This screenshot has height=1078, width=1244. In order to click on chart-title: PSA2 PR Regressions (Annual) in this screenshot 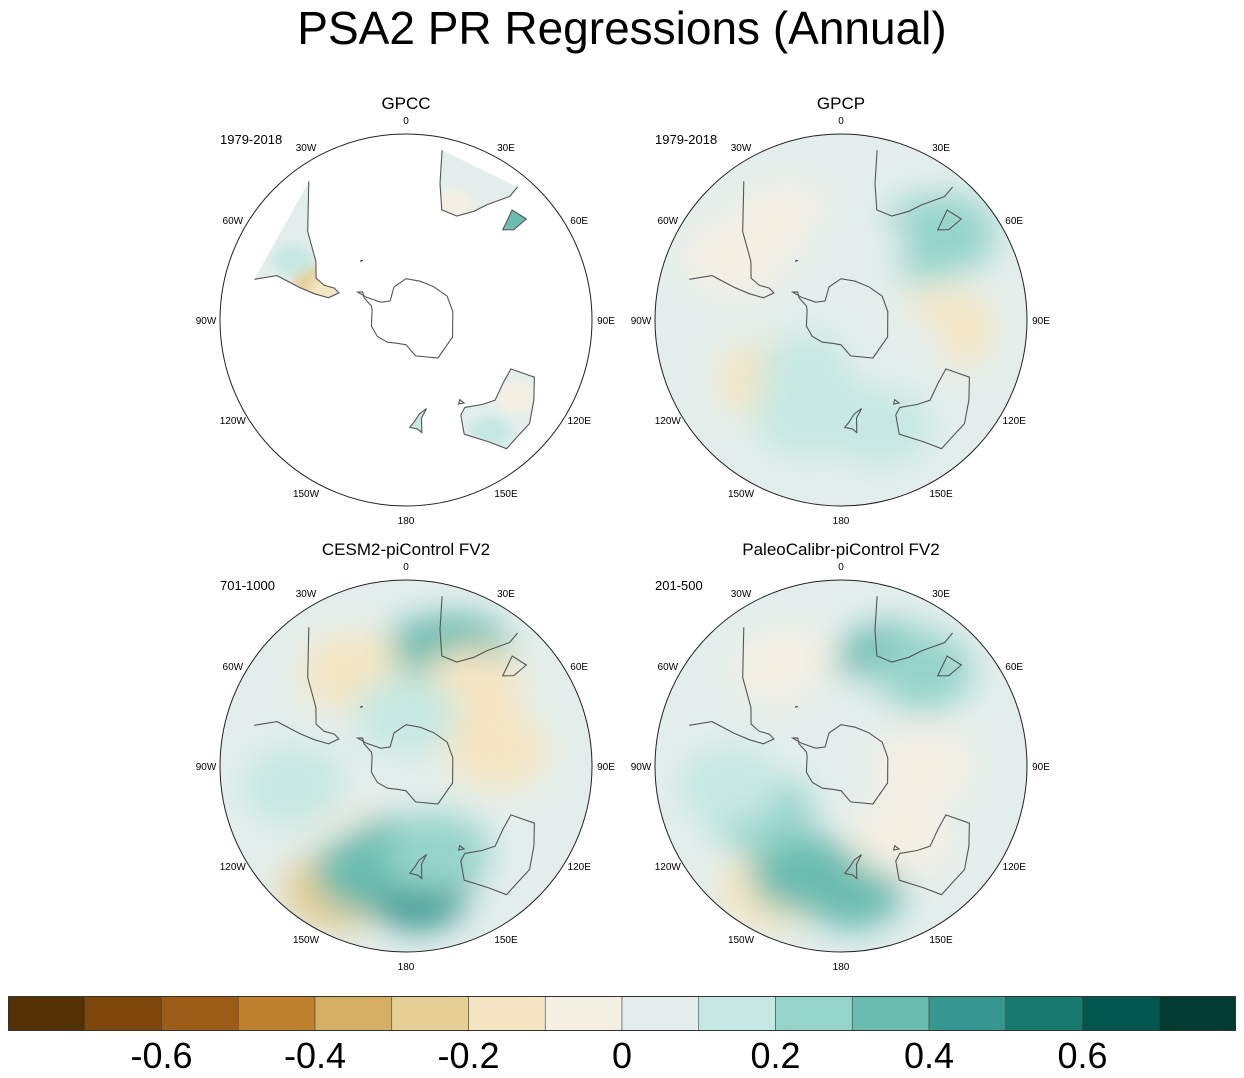, I will do `click(622, 28)`.